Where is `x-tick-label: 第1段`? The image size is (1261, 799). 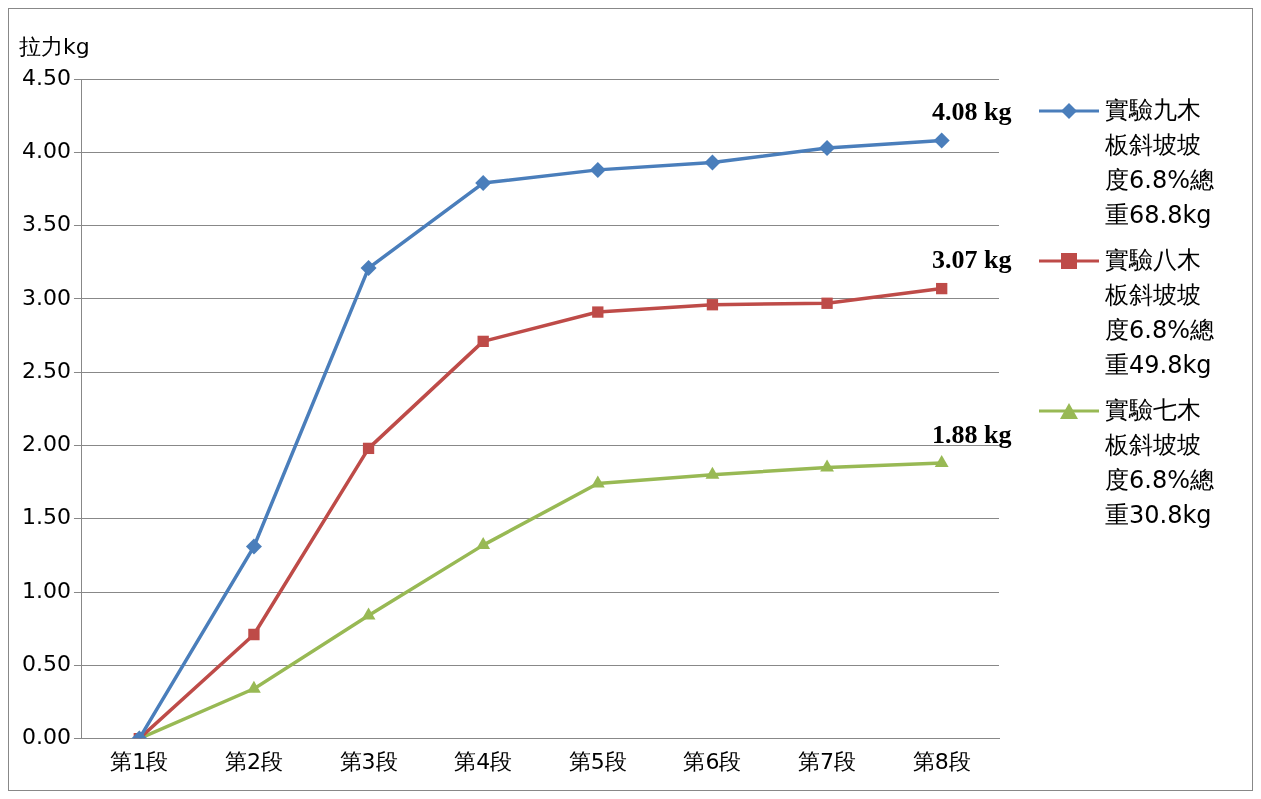 x-tick-label: 第1段 is located at coordinates (139, 761).